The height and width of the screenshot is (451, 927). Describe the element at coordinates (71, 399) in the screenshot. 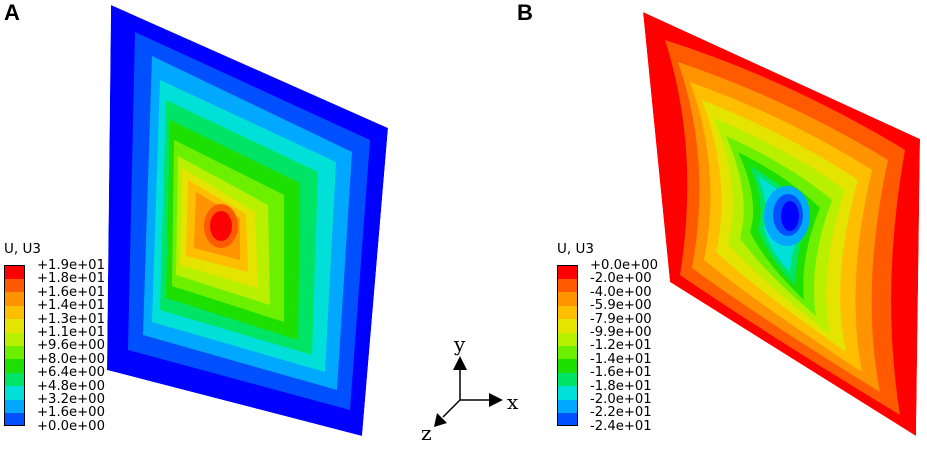

I see `legend-value: +3.2e+00` at that location.